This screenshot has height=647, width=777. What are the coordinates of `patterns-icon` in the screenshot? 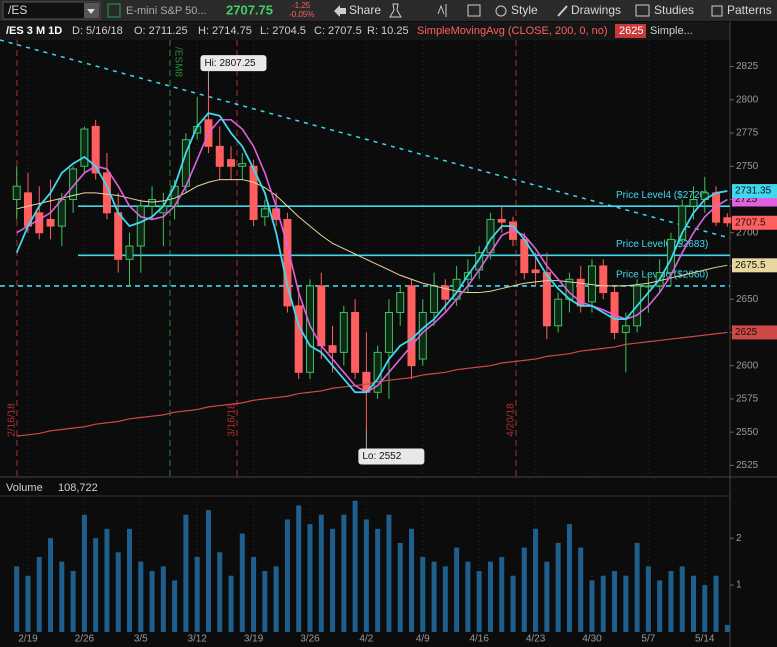 It's located at (717, 11).